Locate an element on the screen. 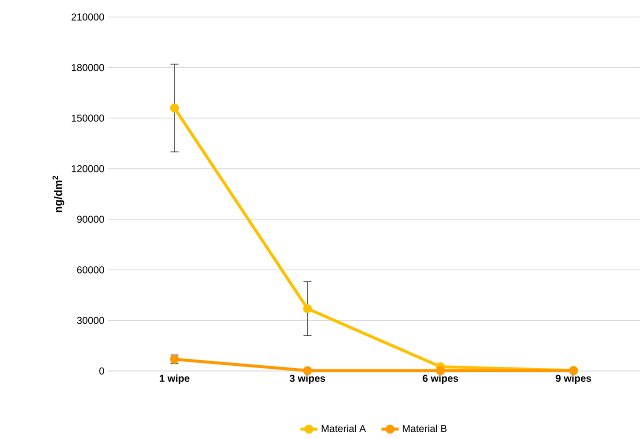 The image size is (644, 439). y-axis-title: ng/dm$^{2}$ is located at coordinates (58, 194).